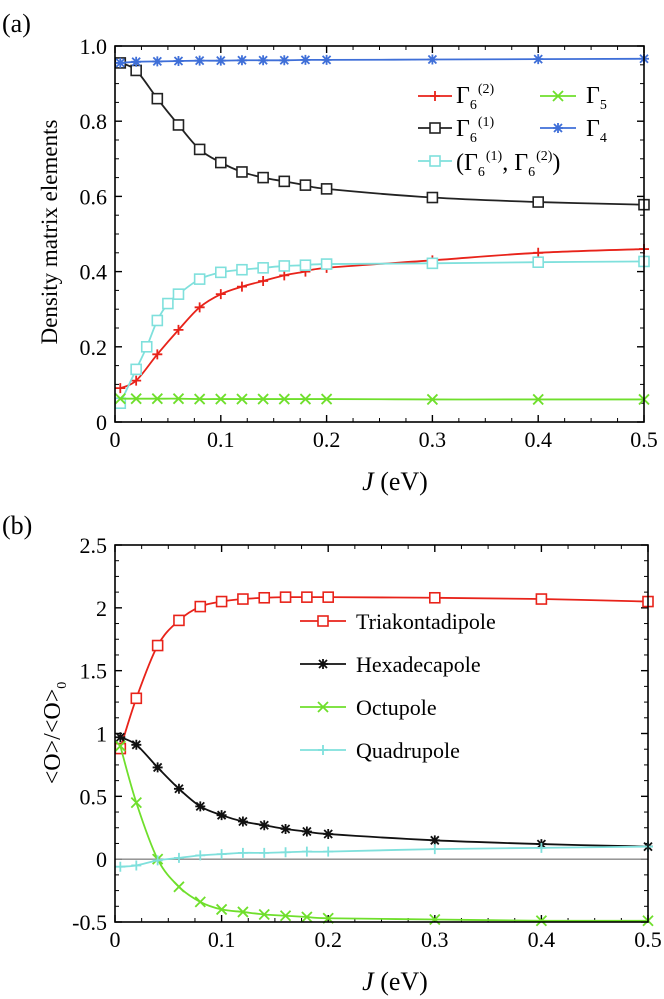  What do you see at coordinates (418, 664) in the screenshot?
I see `legend-label-hexadecapole: Hexadecapole` at bounding box center [418, 664].